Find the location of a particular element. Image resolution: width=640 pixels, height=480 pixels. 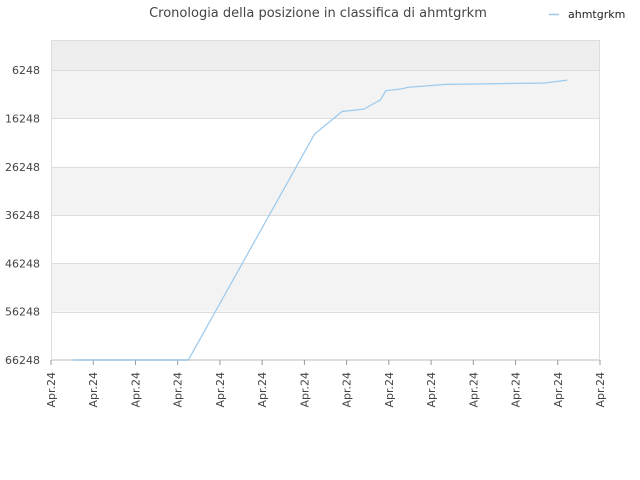

y-tick-label: 36248 is located at coordinates (22, 215).